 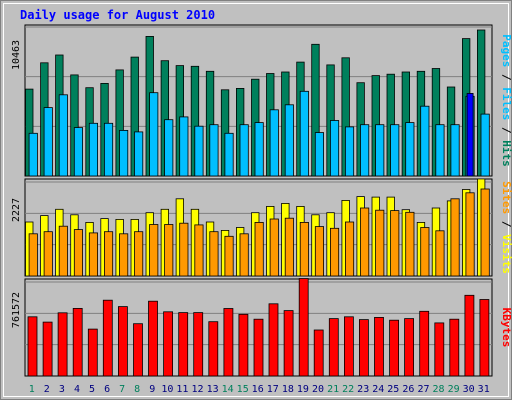 I want to click on x-tick-label: 16, so click(x=258, y=389).